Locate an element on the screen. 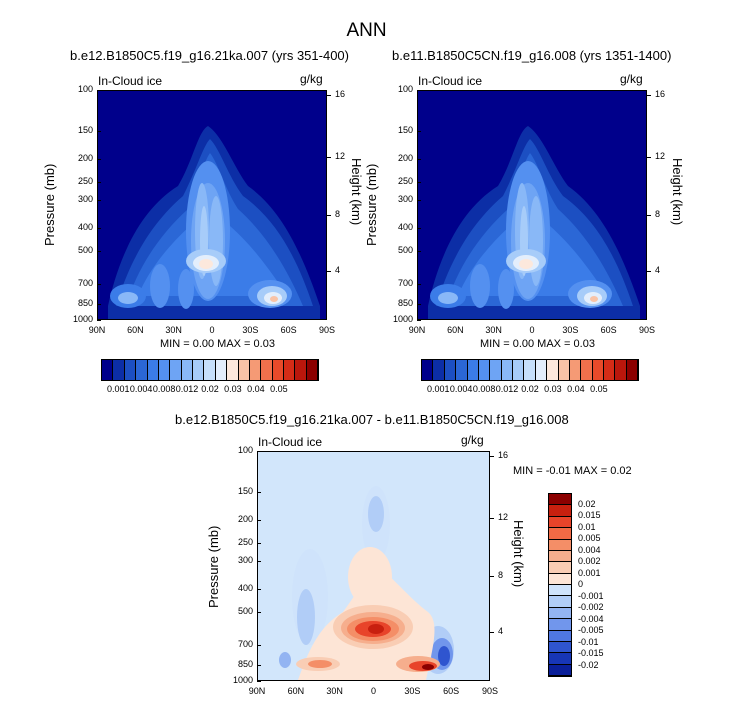 This screenshot has height=703, width=733. panel1-ytick-400: 400 is located at coordinates (85, 227).